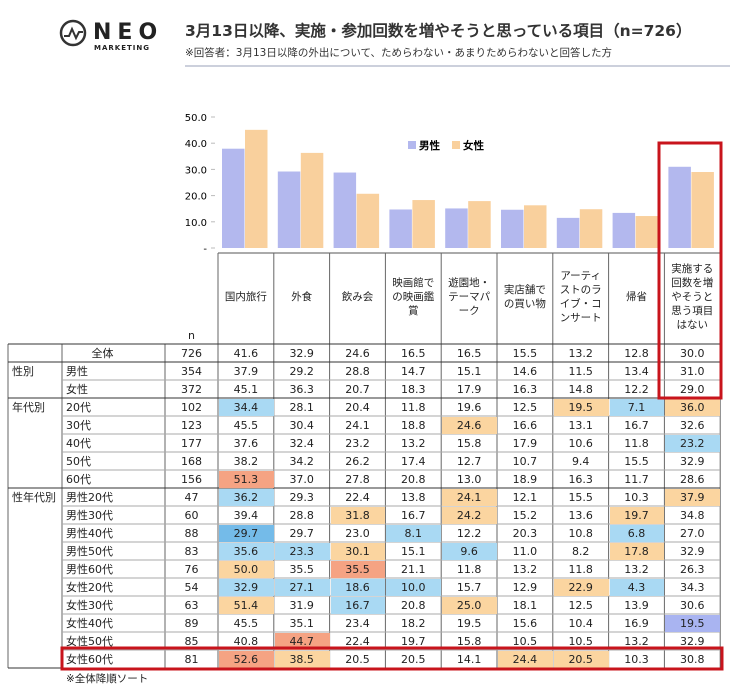 The width and height of the screenshot is (742, 694). Describe the element at coordinates (636, 533) in the screenshot. I see `value-cell: 6.8` at that location.